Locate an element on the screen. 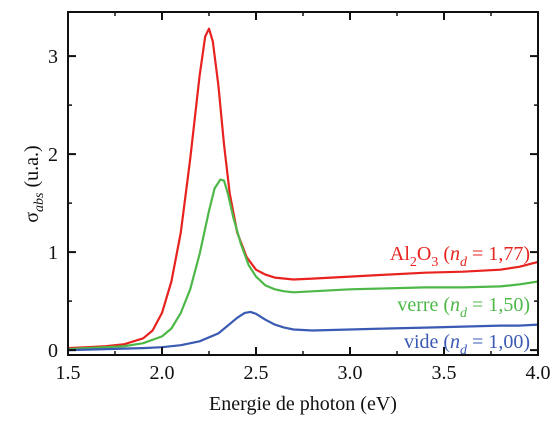 The height and width of the screenshot is (421, 552). series-label-verre: verre (nd = 1,50) is located at coordinates (463, 307).